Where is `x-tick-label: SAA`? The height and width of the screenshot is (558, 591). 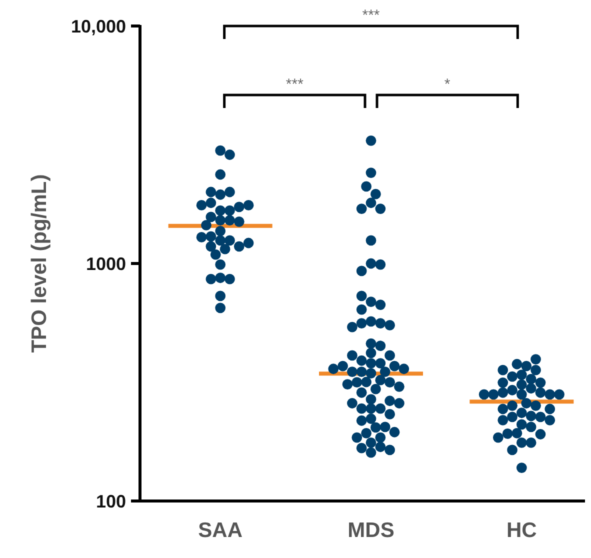 x-tick-label: SAA is located at coordinates (220, 530).